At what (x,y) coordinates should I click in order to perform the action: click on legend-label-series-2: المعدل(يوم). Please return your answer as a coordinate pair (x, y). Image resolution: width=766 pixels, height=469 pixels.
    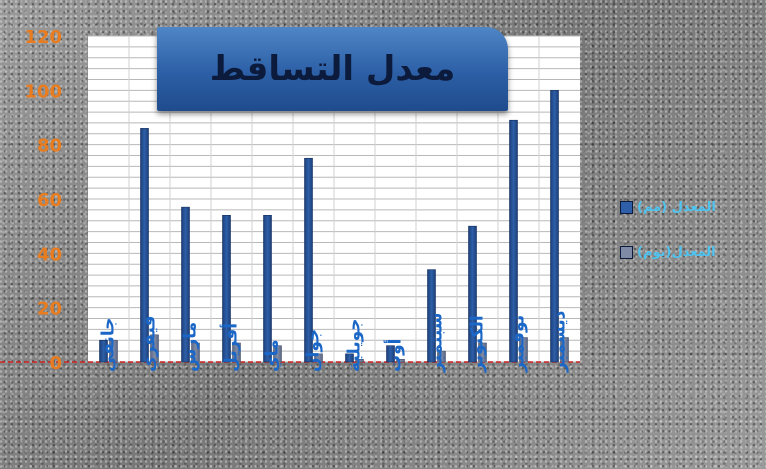
    Looking at the image, I should click on (676, 252).